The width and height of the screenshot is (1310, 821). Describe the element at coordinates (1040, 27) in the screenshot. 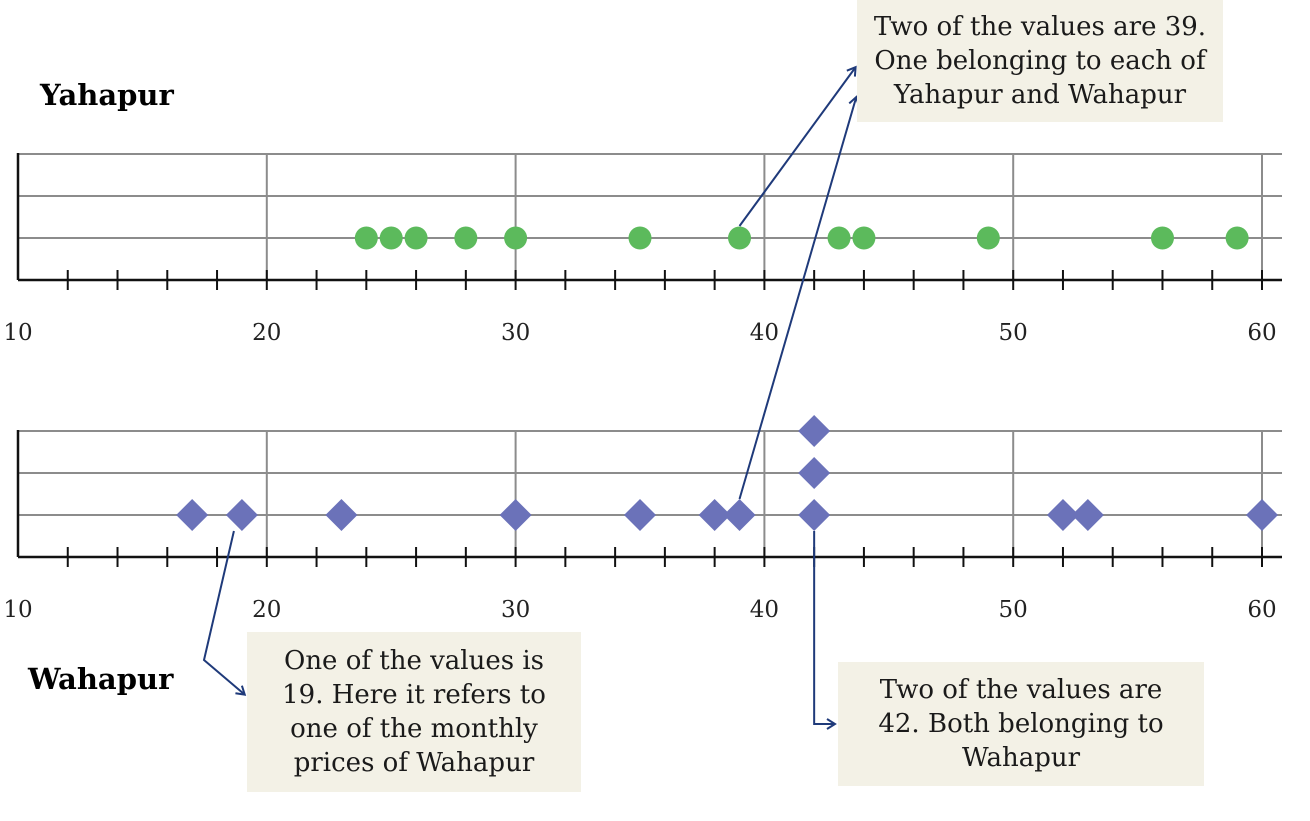

I see `annotation-39-line: Two of the values are 39.` at that location.